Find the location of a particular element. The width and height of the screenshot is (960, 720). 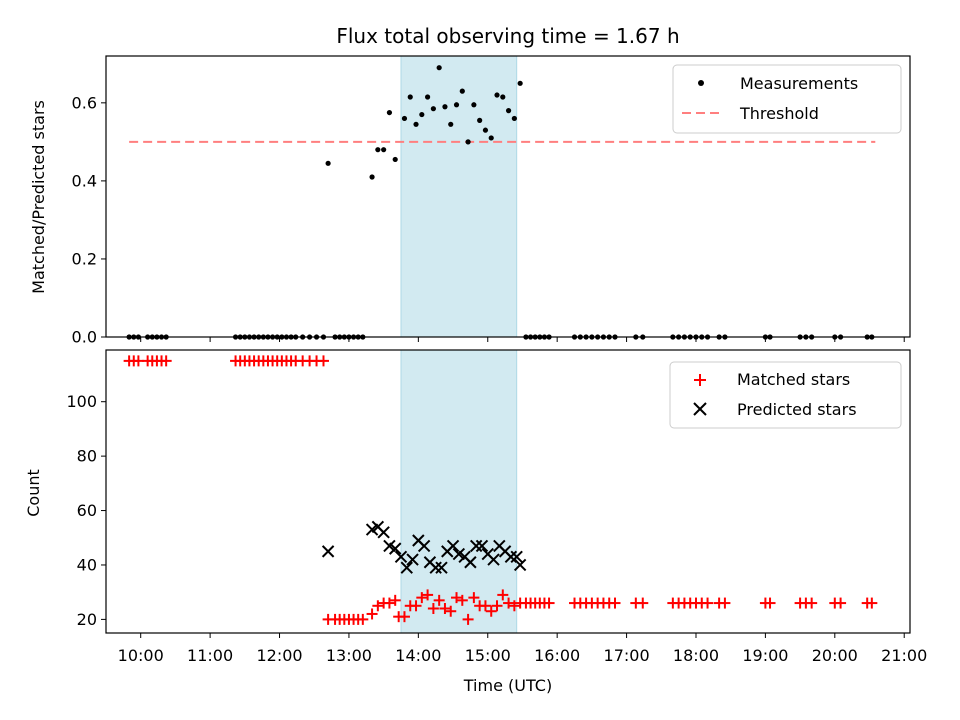

count-observing-window-span is located at coordinates (459, 491).